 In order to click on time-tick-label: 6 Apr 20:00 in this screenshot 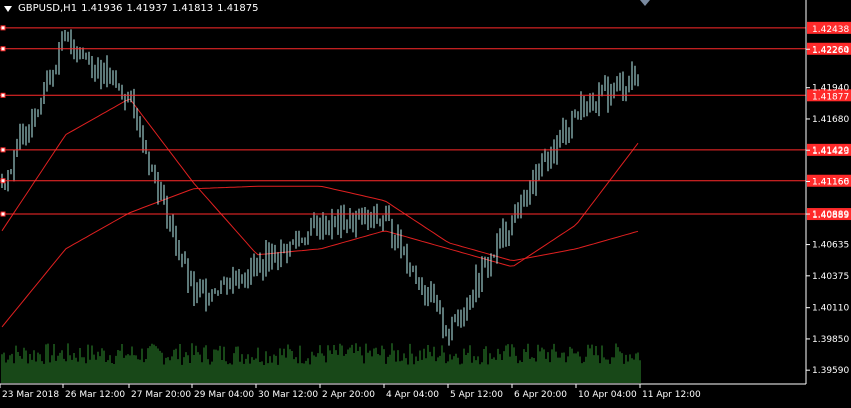, I will do `click(540, 395)`.